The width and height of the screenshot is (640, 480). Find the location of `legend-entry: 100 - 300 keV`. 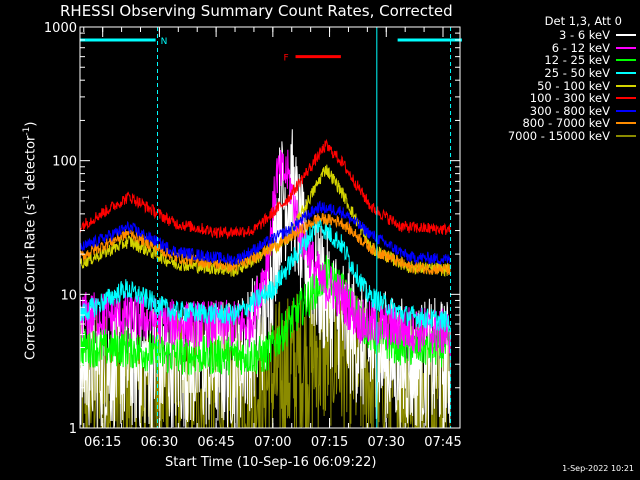

legend-entry: 100 - 300 keV is located at coordinates (560, 98).